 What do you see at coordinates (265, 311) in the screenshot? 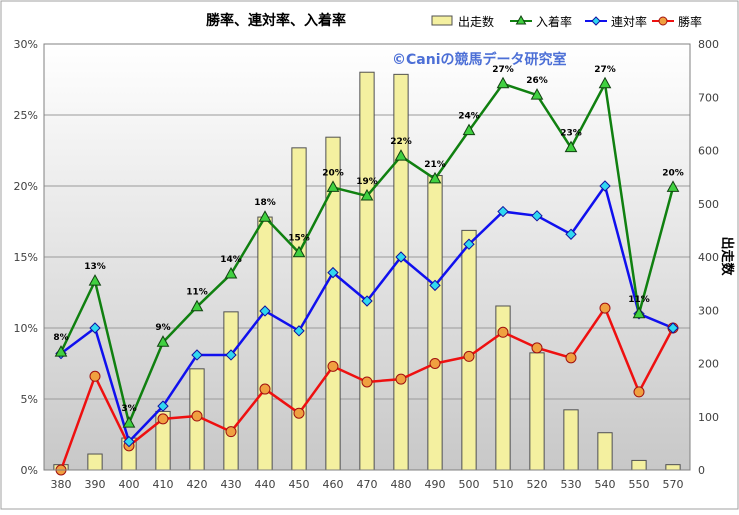
I see `marker-連対率-440` at bounding box center [265, 311].